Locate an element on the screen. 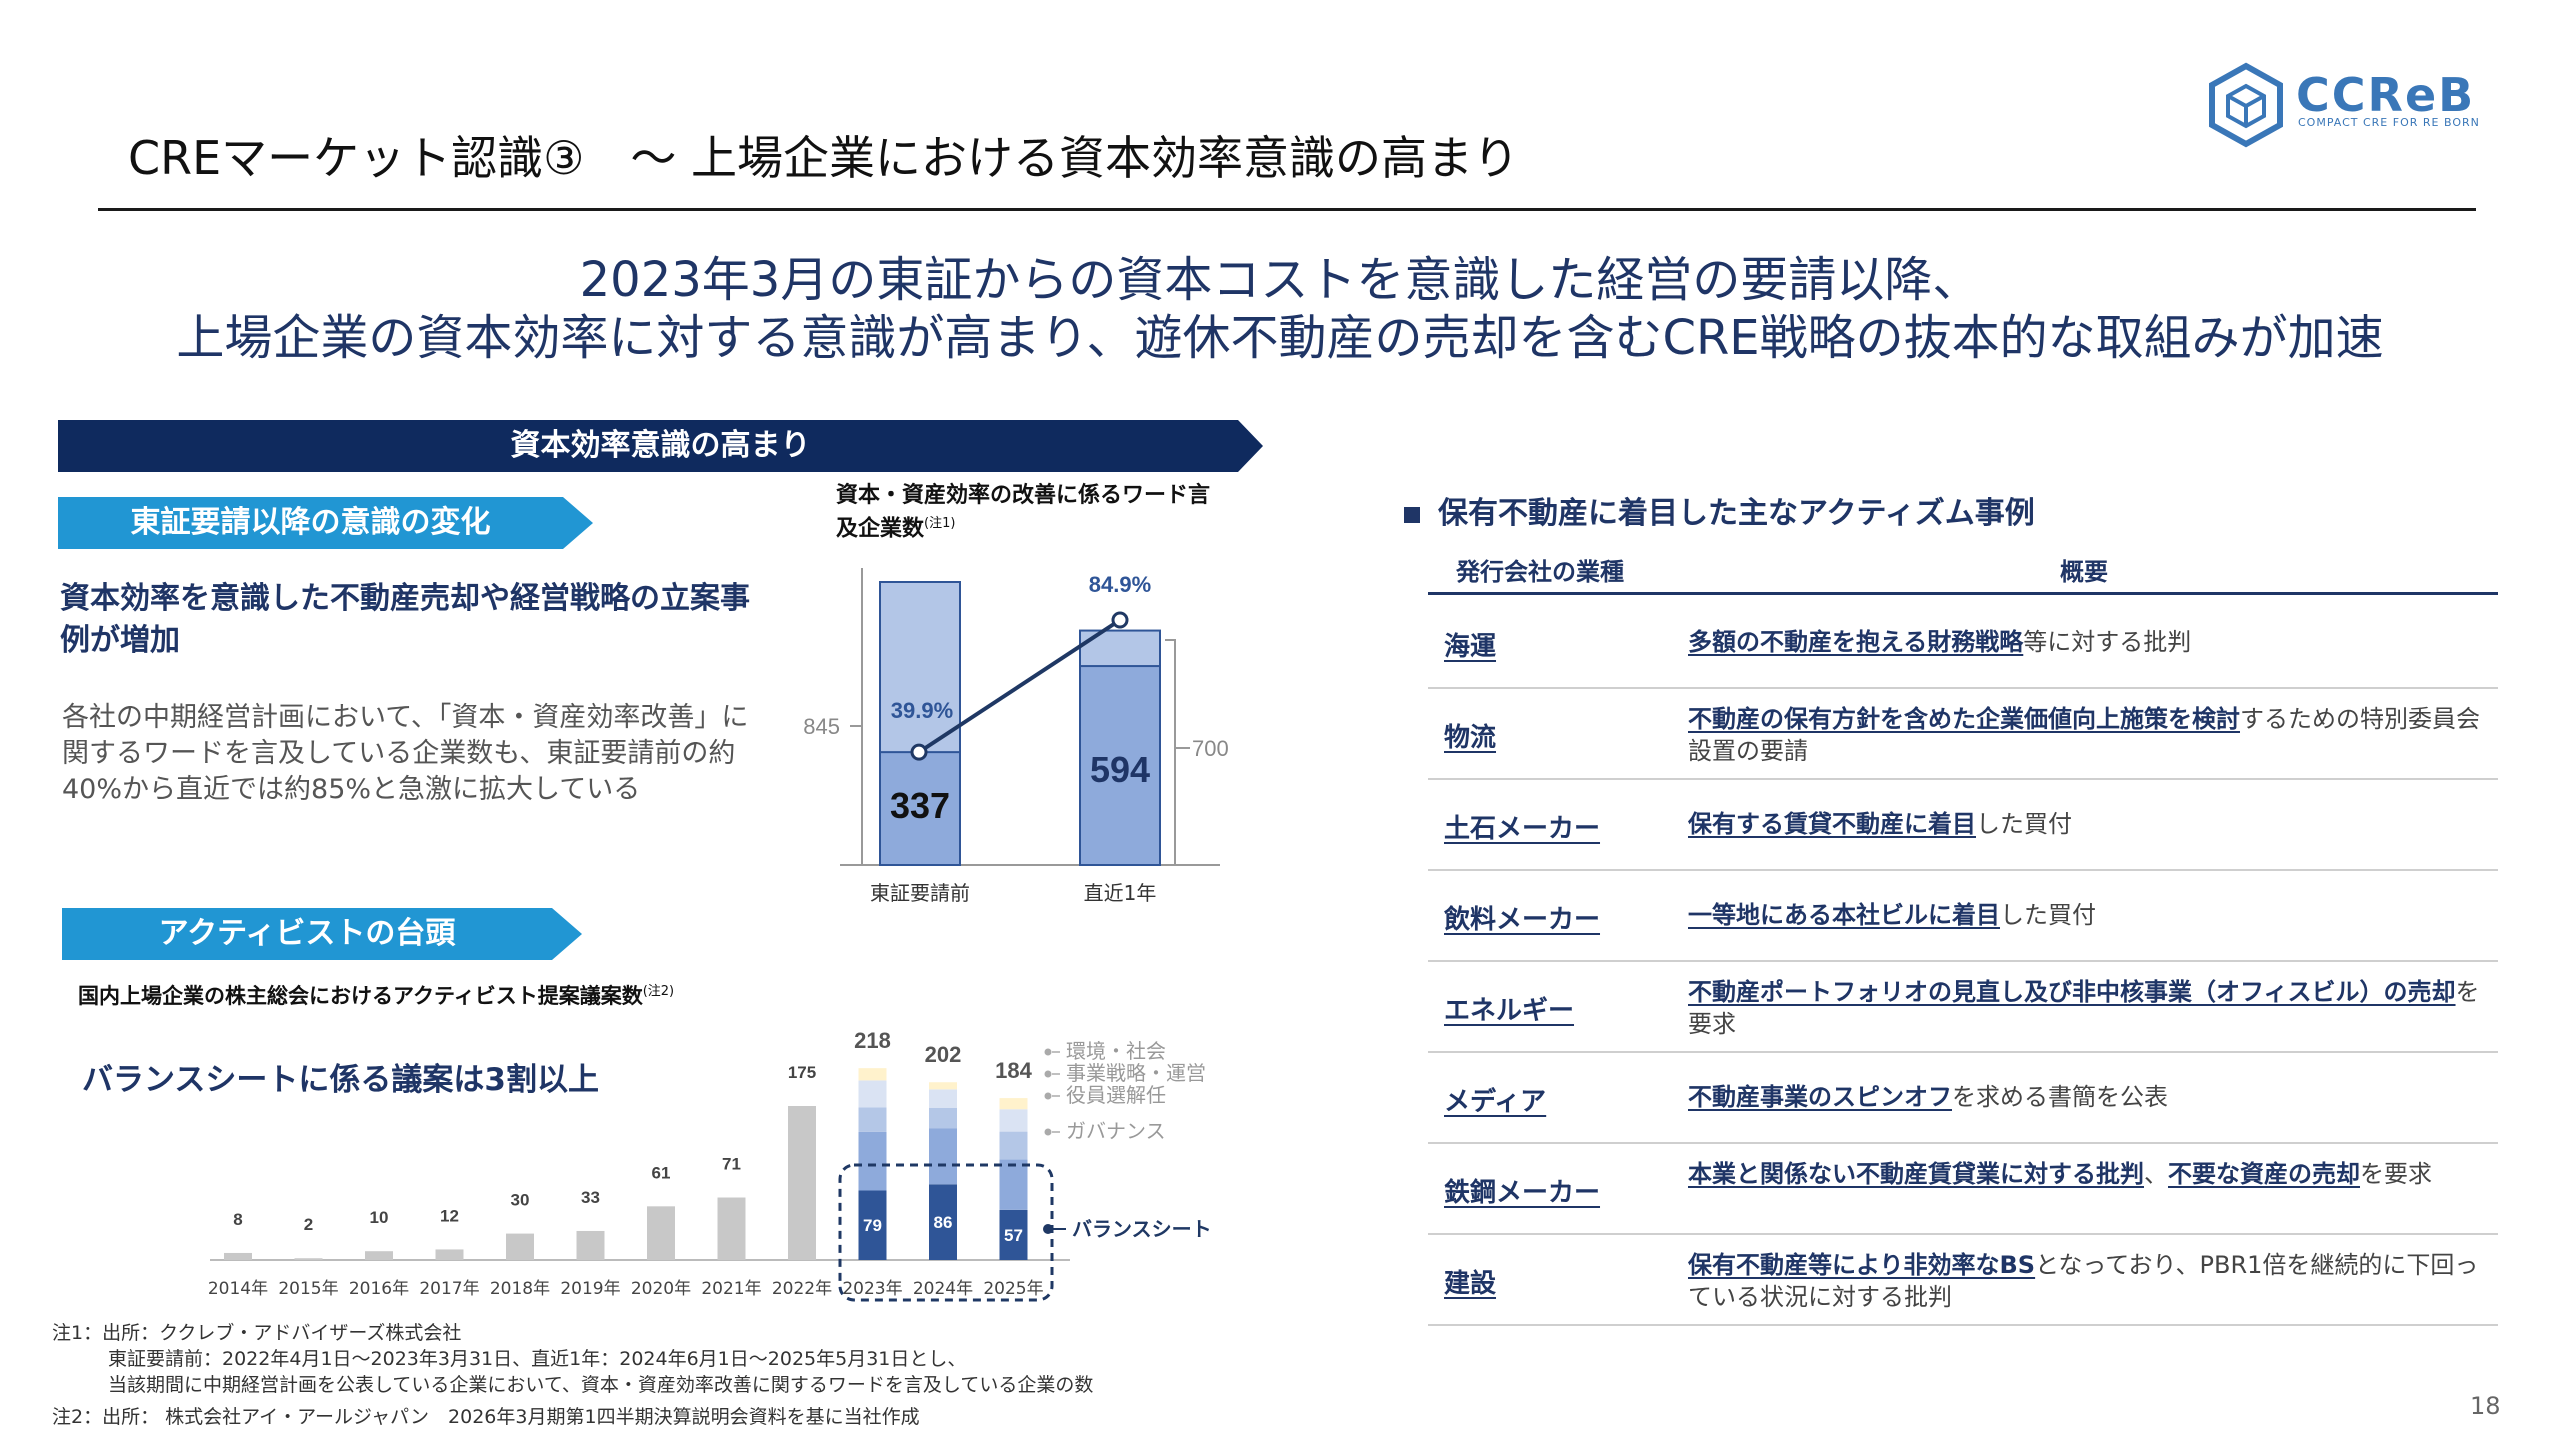  summary-rest: を要求 is located at coordinates (2396, 1174).